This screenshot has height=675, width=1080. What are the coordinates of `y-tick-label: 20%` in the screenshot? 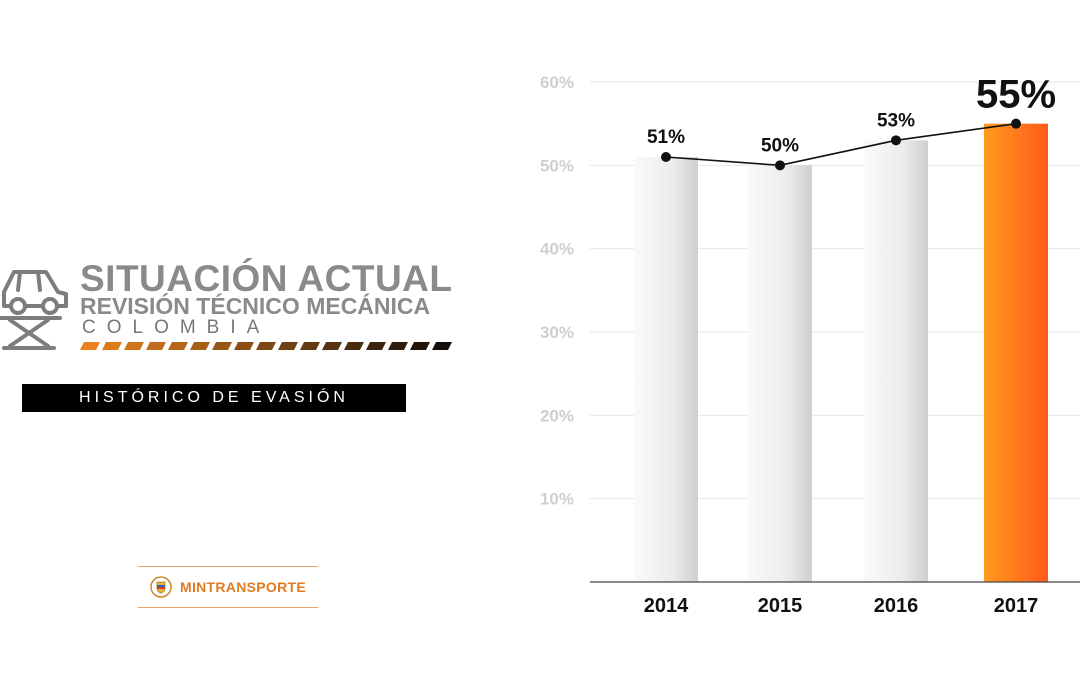 It's located at (557, 415).